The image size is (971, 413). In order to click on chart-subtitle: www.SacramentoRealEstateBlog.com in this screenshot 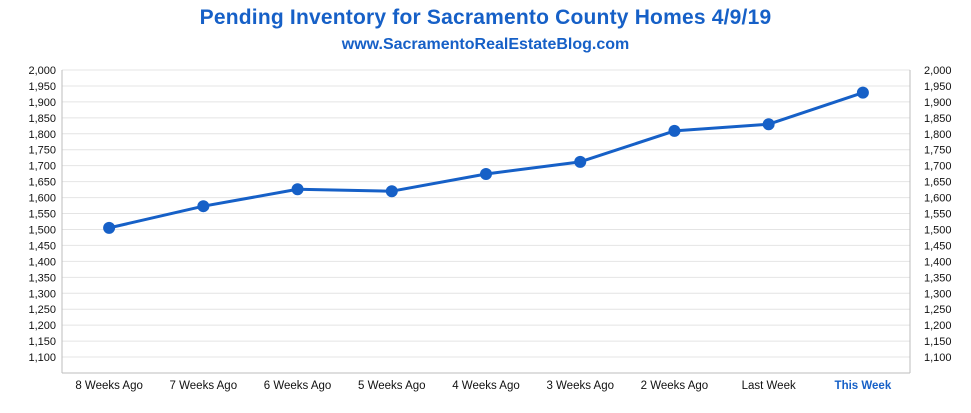, I will do `click(485, 44)`.